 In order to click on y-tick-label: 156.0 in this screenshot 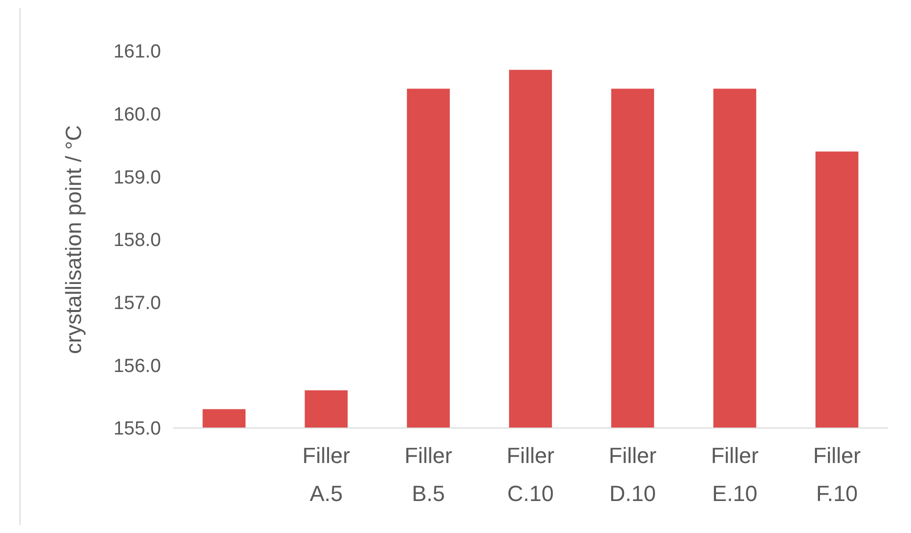, I will do `click(137, 366)`.